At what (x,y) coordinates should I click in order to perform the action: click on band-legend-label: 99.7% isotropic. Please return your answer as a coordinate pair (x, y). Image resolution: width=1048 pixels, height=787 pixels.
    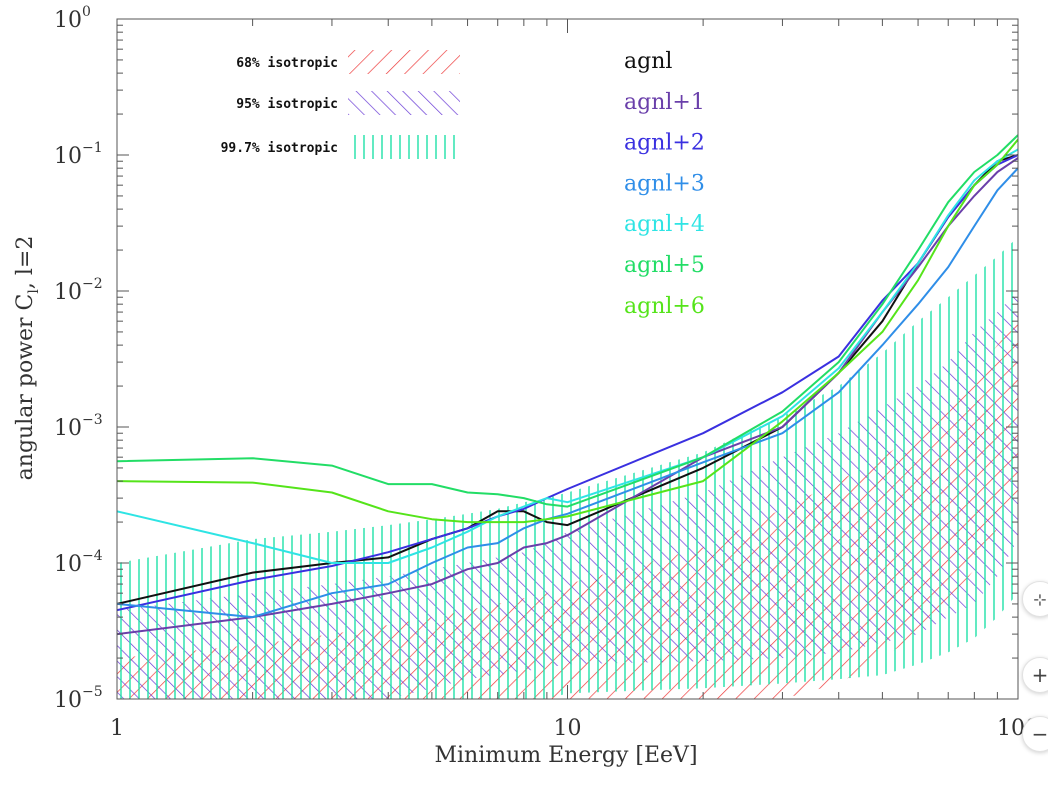
    Looking at the image, I should click on (279, 148).